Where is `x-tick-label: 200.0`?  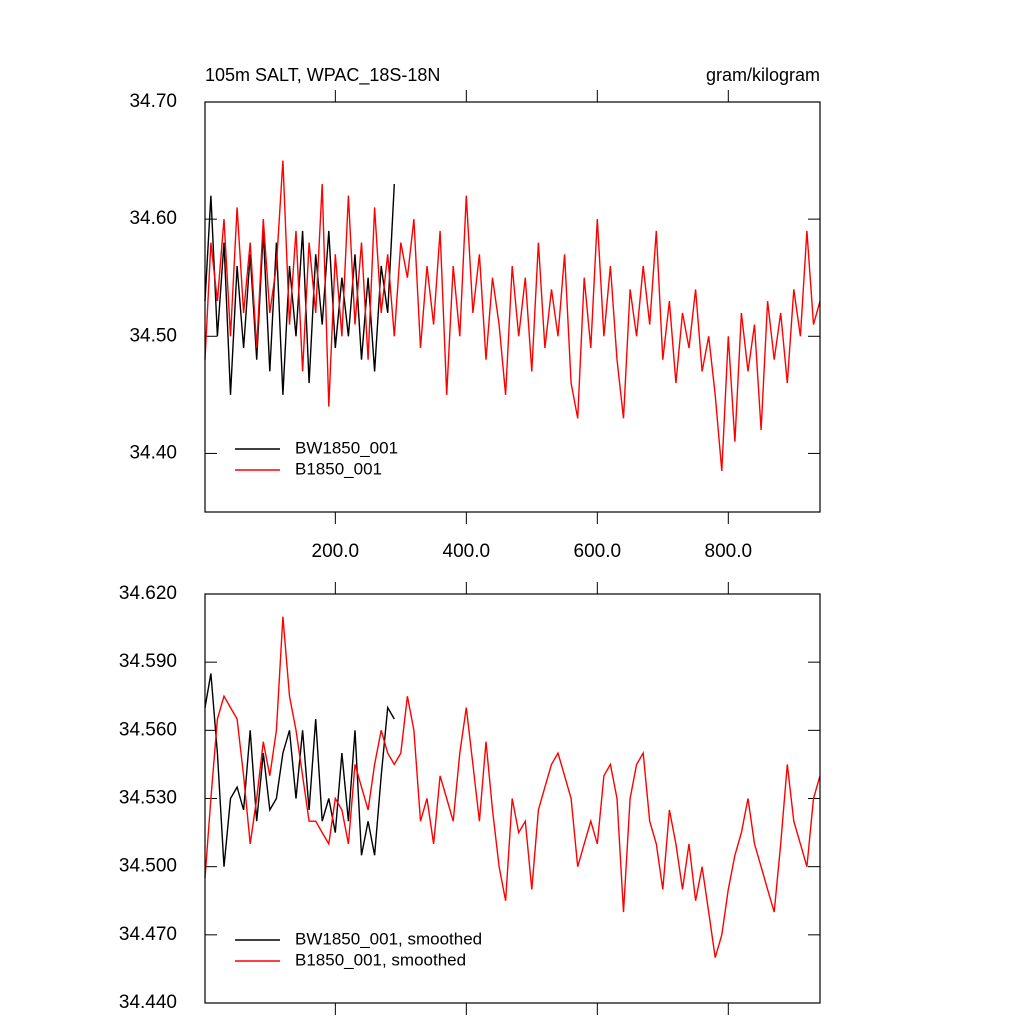
x-tick-label: 200.0 is located at coordinates (336, 551).